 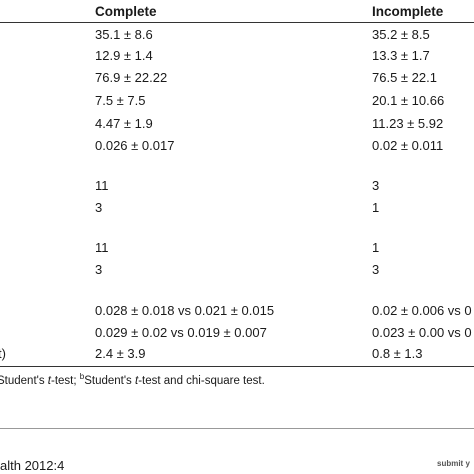 I want to click on table-cell: 0.02 ± 0.011, so click(x=408, y=145).